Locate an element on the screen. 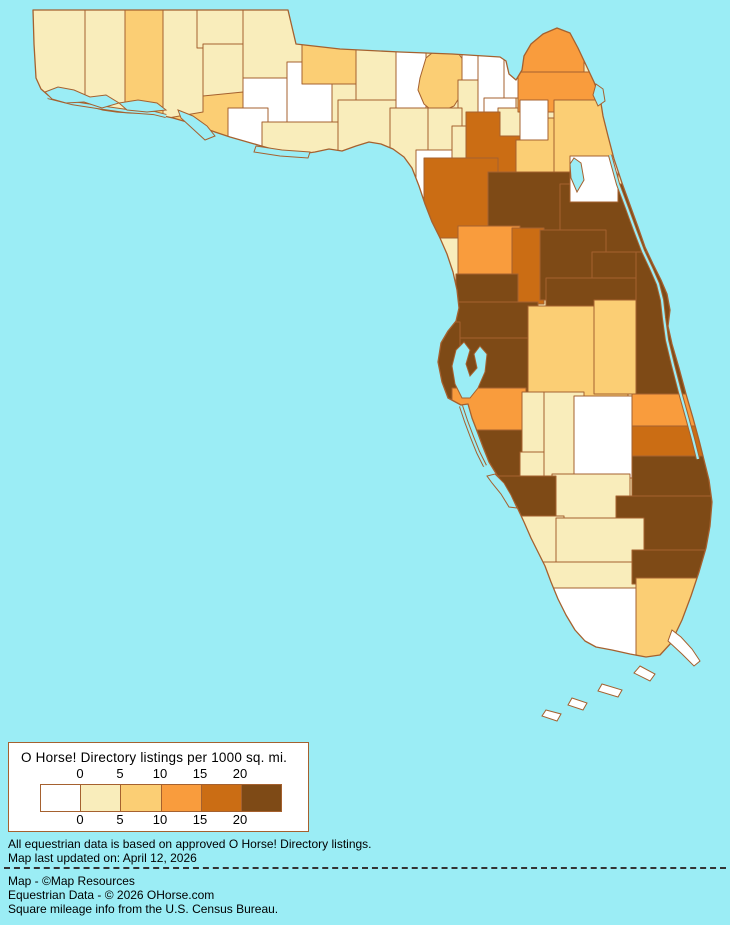  legend-ticks-top: 0 5 10 15 20 is located at coordinates (158, 773).